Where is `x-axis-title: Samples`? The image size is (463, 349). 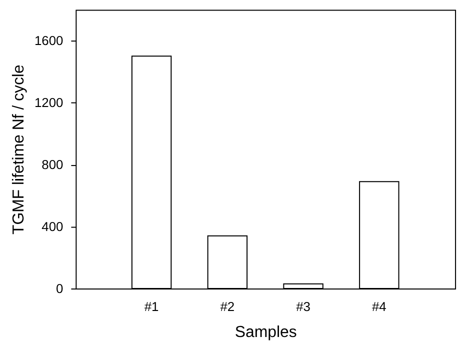
x-axis-title: Samples is located at coordinates (265, 332).